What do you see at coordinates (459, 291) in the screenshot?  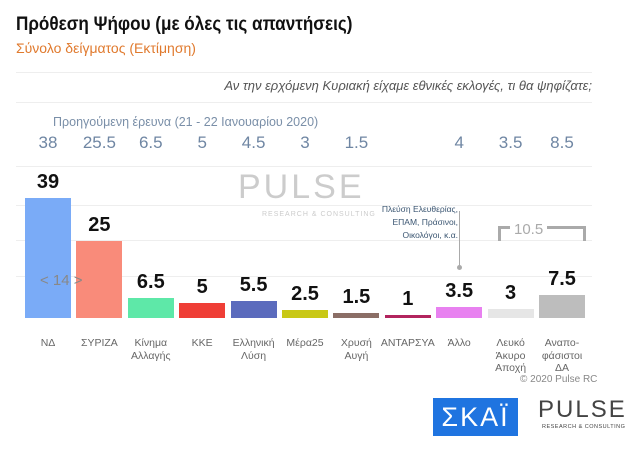 I see `value-label: 3.5` at bounding box center [459, 291].